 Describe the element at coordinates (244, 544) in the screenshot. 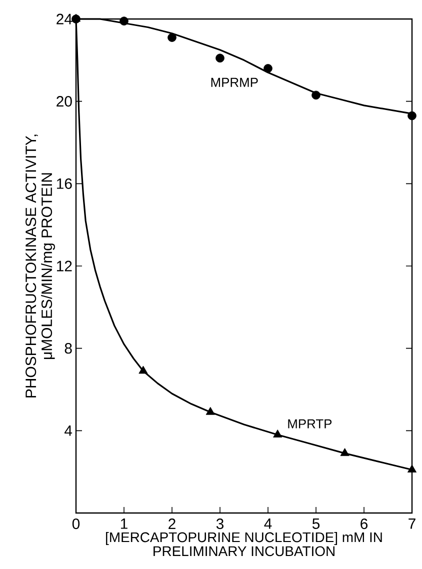

I see `x-axis-title: [MERCAPTOPURINE NUCLEOTIDE] mM IN PRELIMINARY INCUBATION` at that location.